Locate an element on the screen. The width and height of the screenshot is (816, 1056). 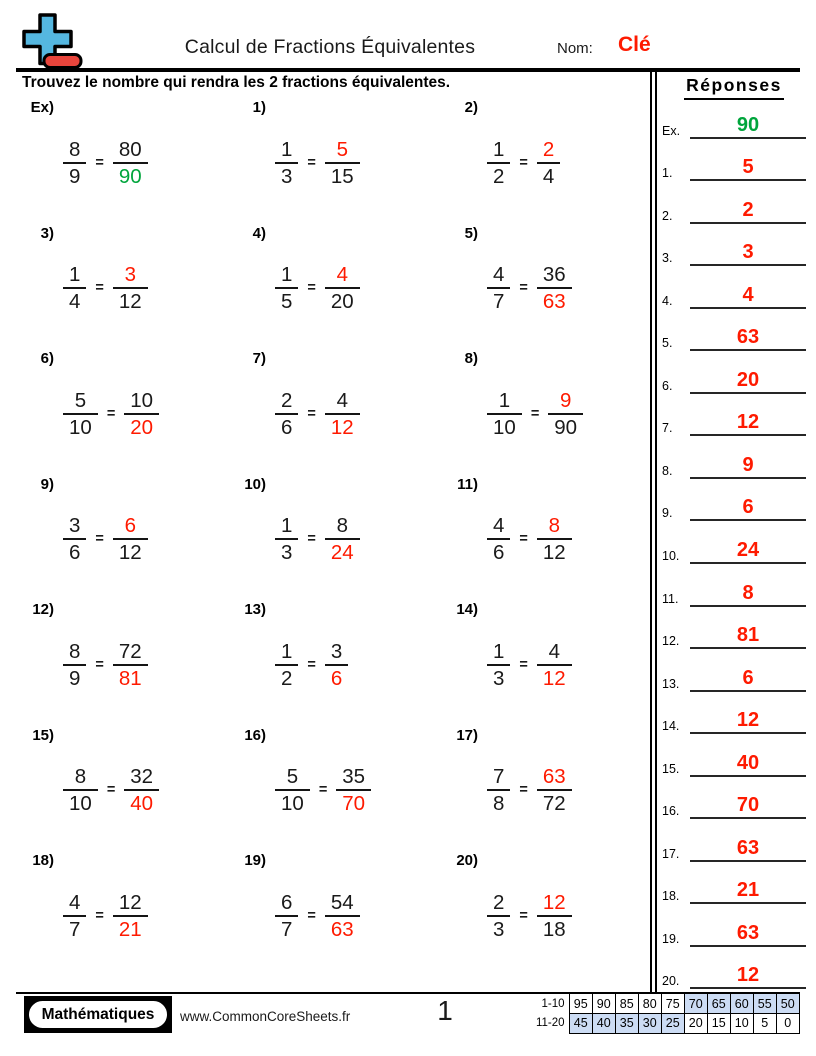
fraction-denominator: 6 is located at coordinates (336, 677).